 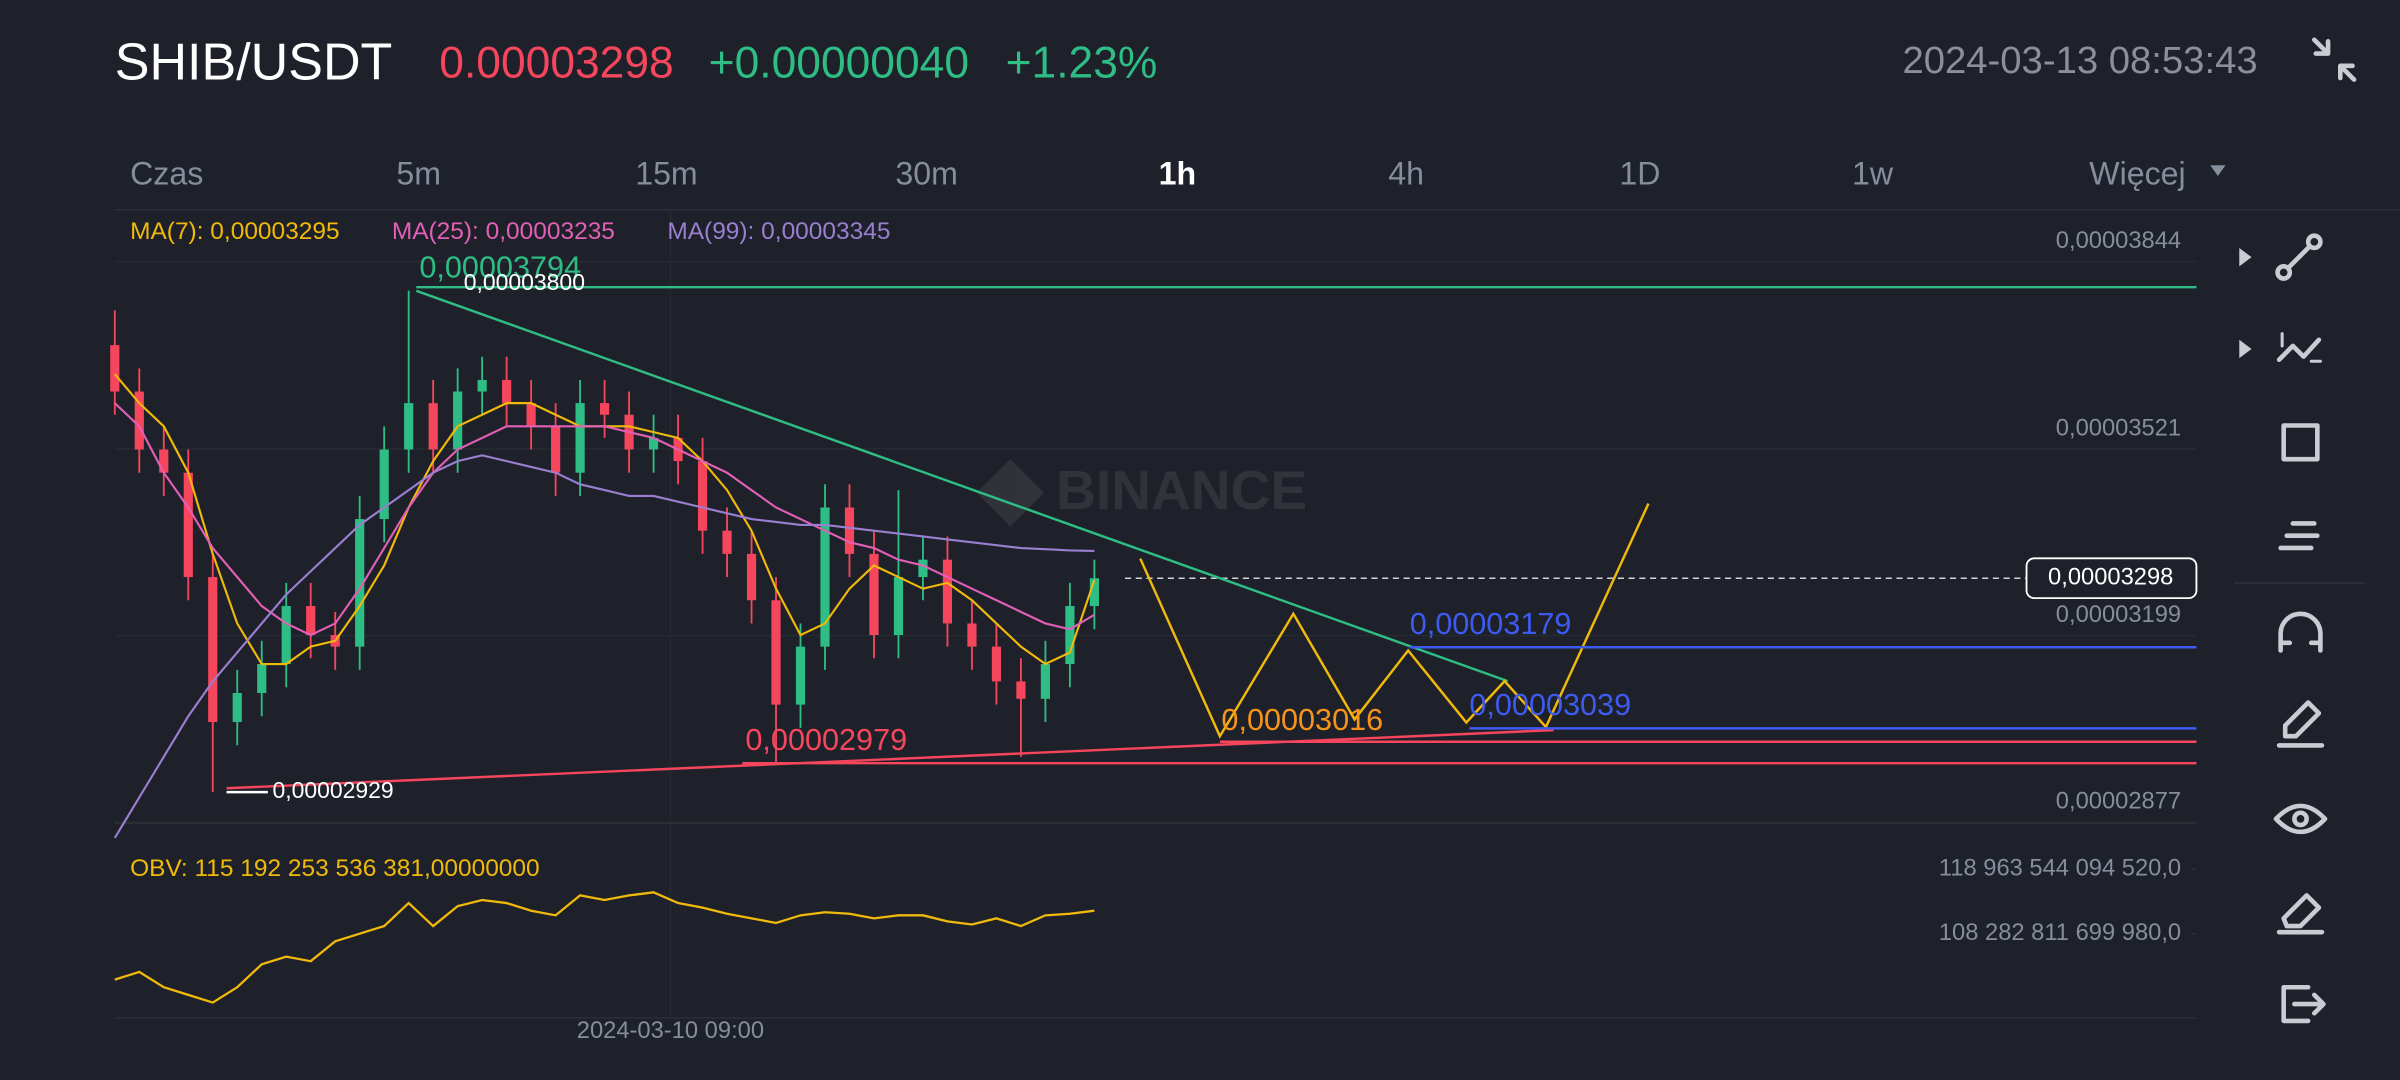 I want to click on tab: 4h, so click(x=1406, y=174).